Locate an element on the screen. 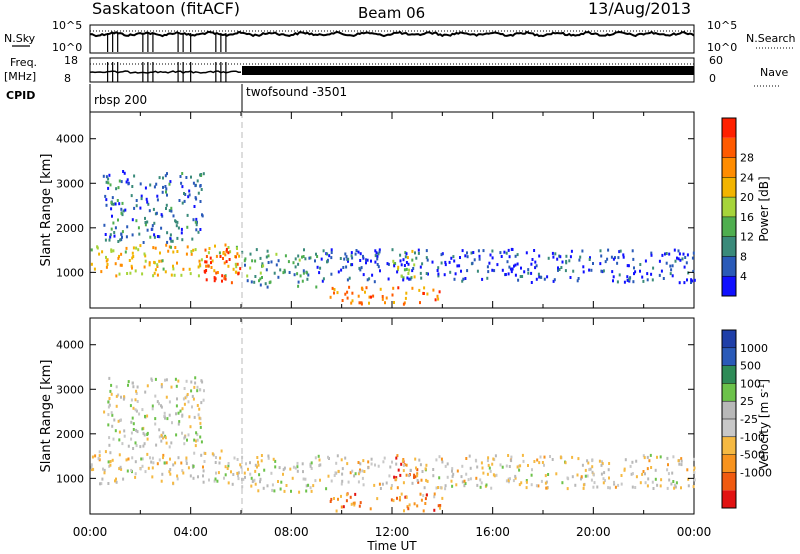 Image resolution: width=800 pixels, height=554 pixels. nsky-label: N.Sky is located at coordinates (20, 38).